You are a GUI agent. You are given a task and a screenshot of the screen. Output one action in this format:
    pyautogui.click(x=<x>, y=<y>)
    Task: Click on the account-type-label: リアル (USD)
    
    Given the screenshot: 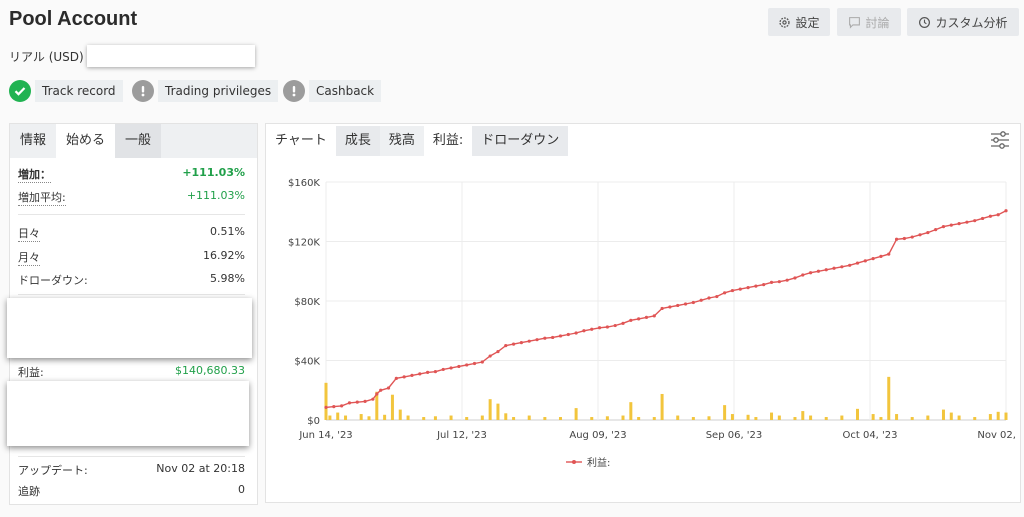 What is the action you would take?
    pyautogui.click(x=46, y=57)
    